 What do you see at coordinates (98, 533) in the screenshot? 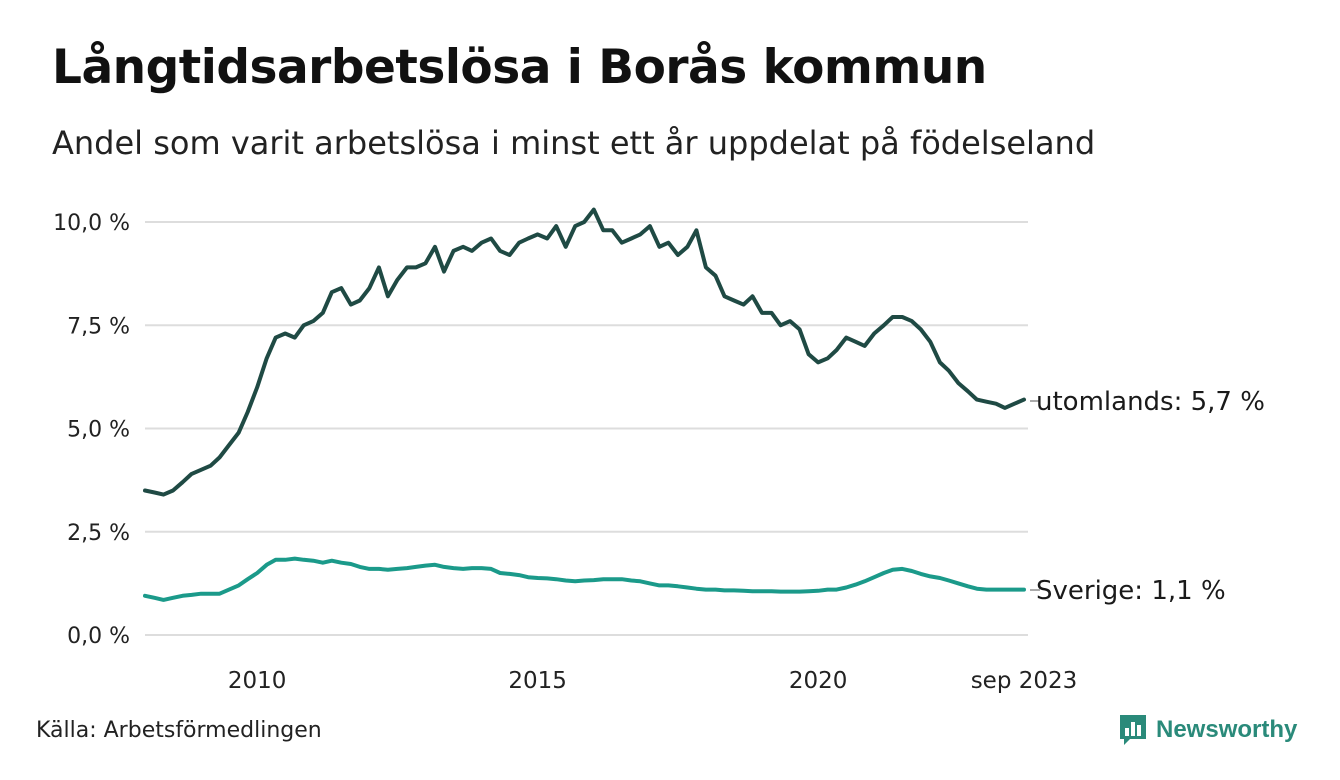
I see `y-tick-label: 2,5 %` at bounding box center [98, 533].